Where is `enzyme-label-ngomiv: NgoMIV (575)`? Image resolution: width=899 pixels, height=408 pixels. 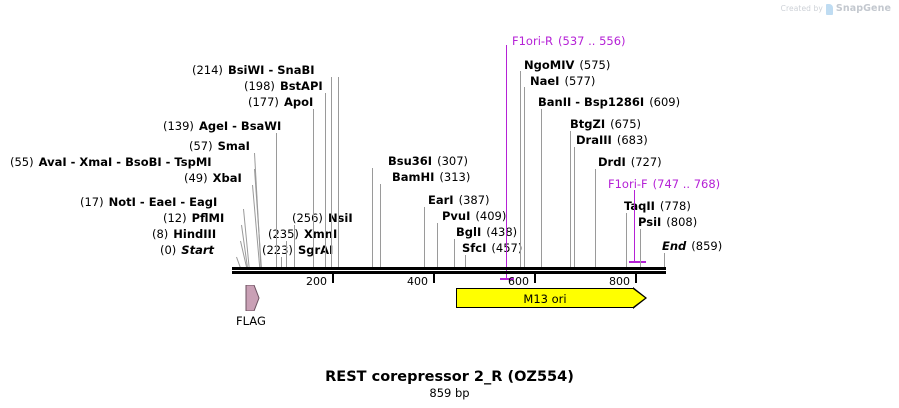 enzyme-label-ngomiv: NgoMIV (575) is located at coordinates (567, 65).